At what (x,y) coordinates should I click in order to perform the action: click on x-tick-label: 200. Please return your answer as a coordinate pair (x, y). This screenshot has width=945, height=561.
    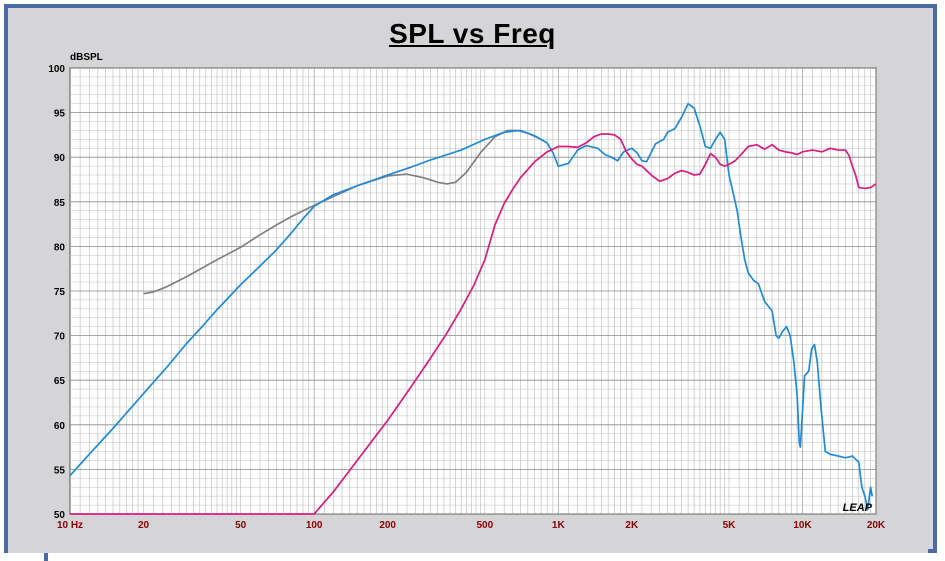
    Looking at the image, I should click on (387, 525).